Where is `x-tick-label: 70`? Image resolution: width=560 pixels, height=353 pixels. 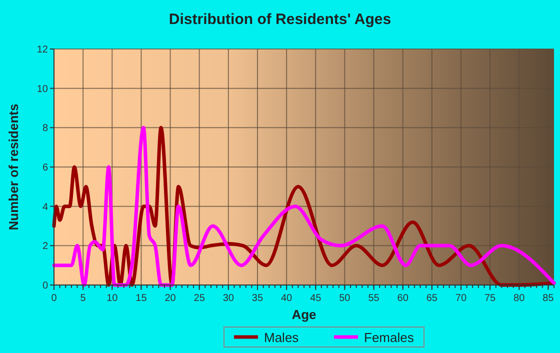
x-tick-label: 70 is located at coordinates (461, 298).